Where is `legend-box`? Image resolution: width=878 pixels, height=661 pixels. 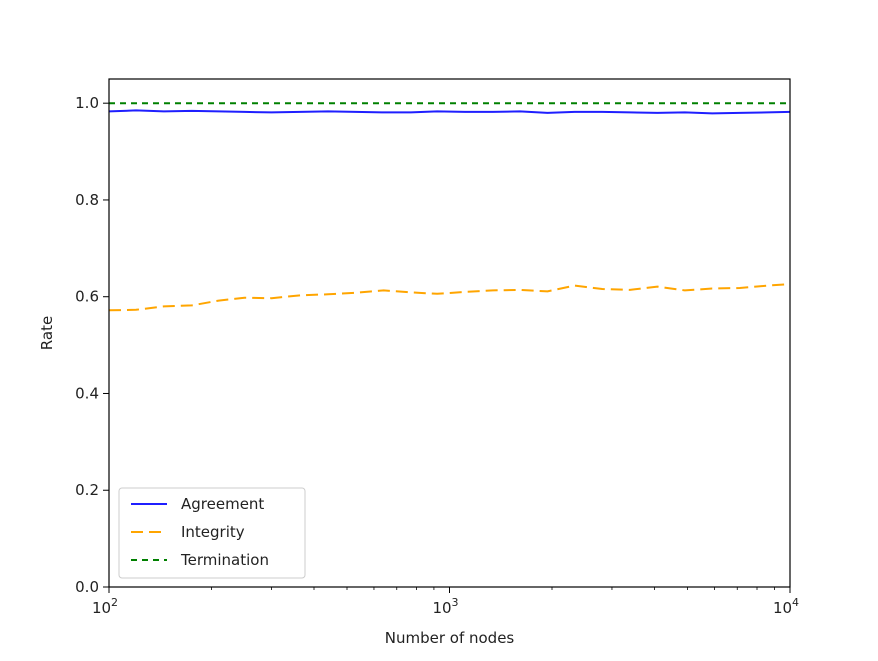 legend-box is located at coordinates (212, 533).